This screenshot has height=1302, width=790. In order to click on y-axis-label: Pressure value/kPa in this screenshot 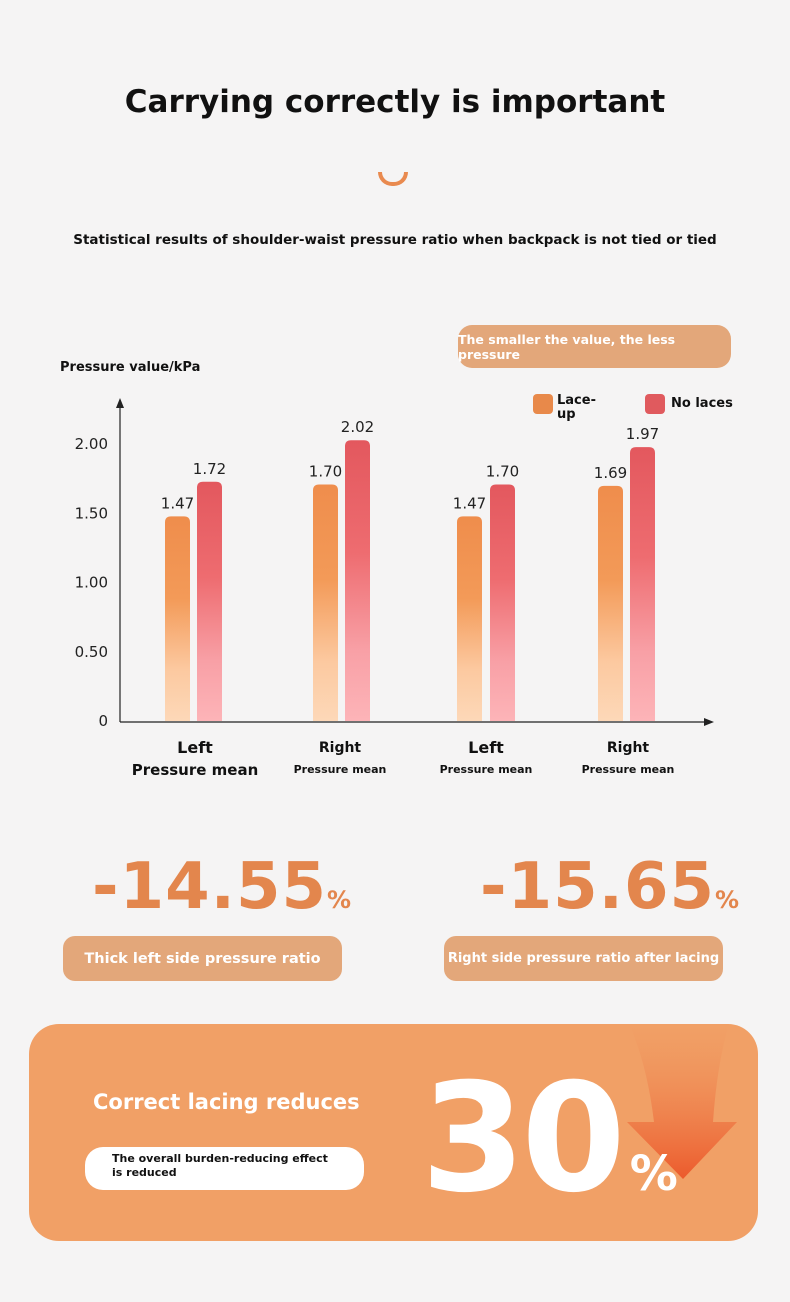, I will do `click(130, 367)`.